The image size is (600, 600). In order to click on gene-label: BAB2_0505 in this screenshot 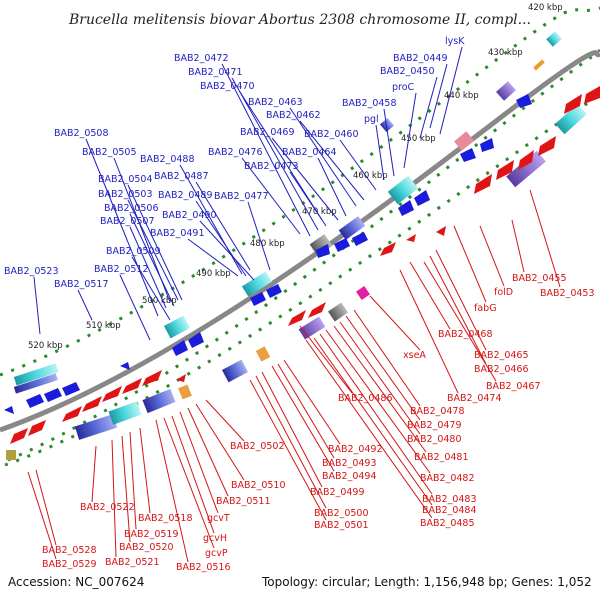, I will do `click(109, 152)`.